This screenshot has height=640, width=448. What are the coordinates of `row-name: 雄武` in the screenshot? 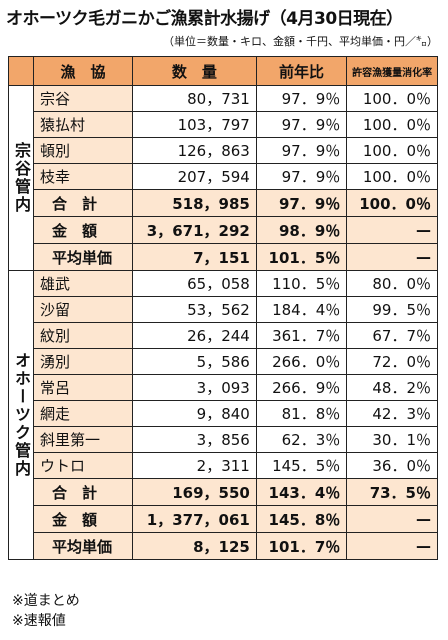 It's located at (83, 283).